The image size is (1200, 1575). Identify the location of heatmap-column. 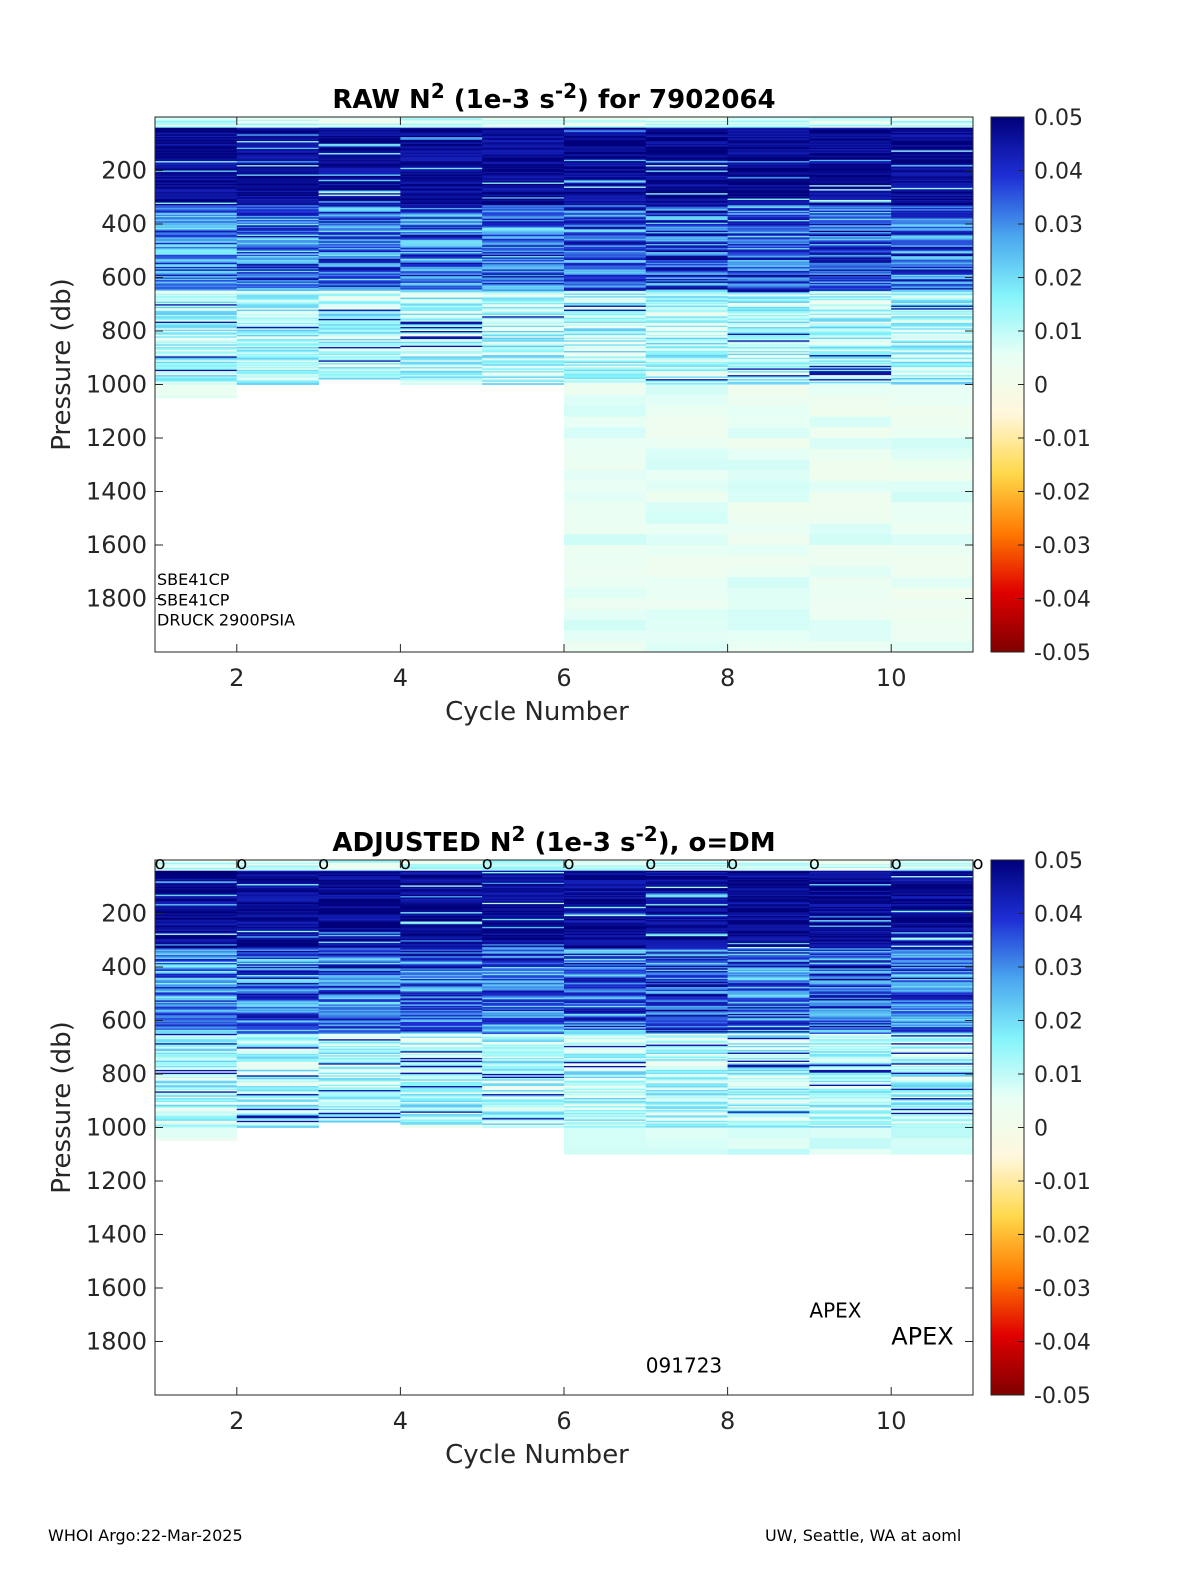
(196, 258).